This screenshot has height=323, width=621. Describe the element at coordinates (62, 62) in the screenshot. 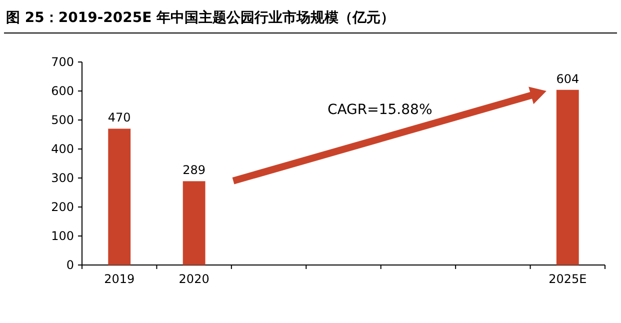

I see `y-tick-label: 700` at that location.